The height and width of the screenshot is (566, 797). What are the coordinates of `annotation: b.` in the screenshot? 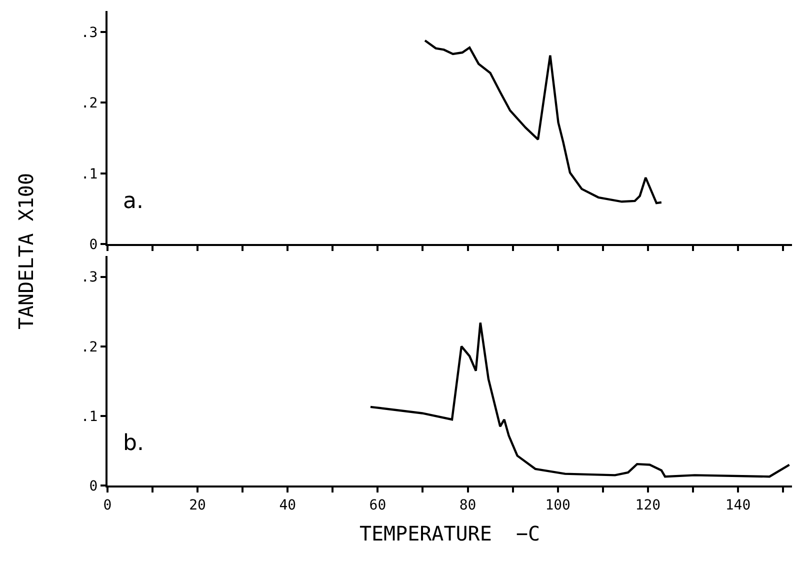 It's located at (133, 443).